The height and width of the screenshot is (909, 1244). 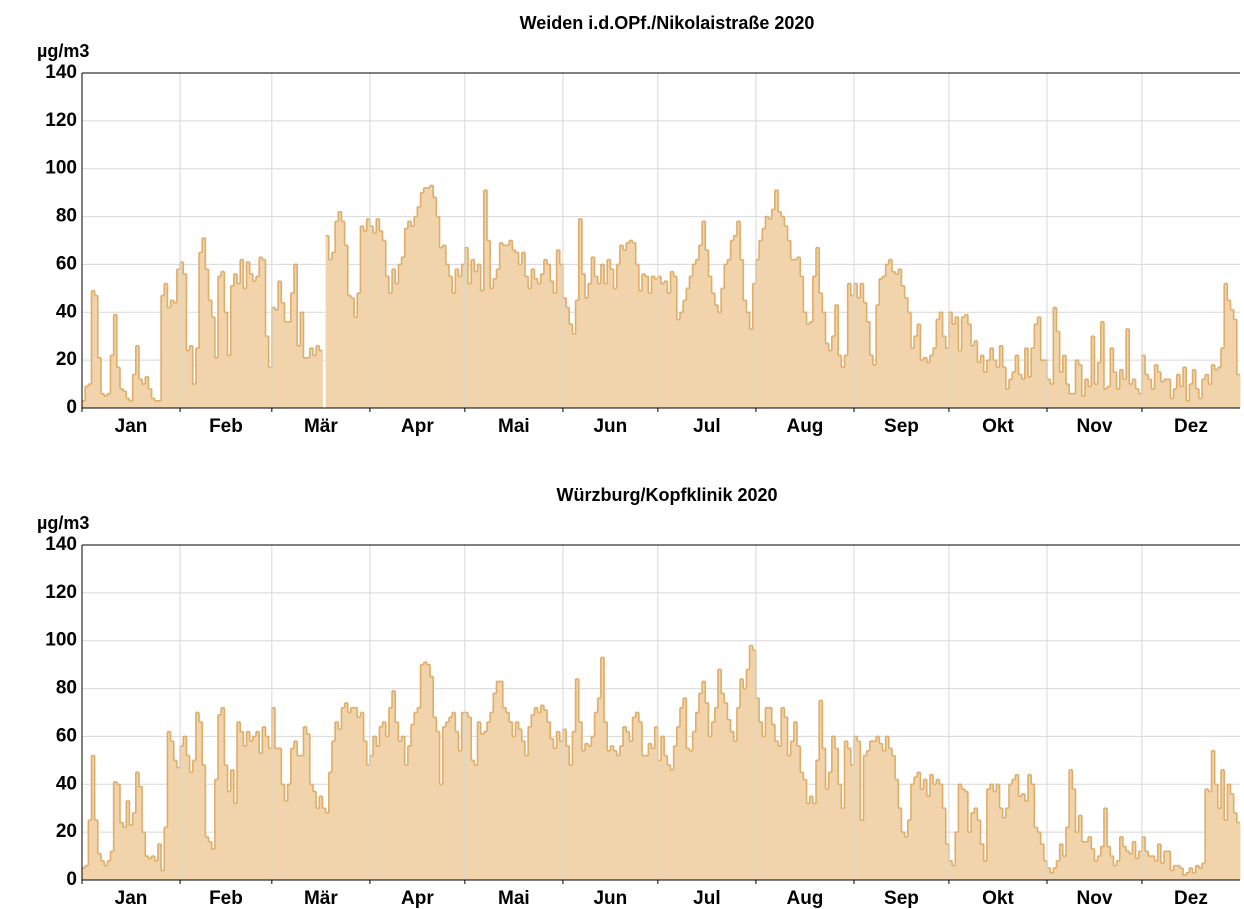 What do you see at coordinates (66, 783) in the screenshot?
I see `y-tick-label: 40` at bounding box center [66, 783].